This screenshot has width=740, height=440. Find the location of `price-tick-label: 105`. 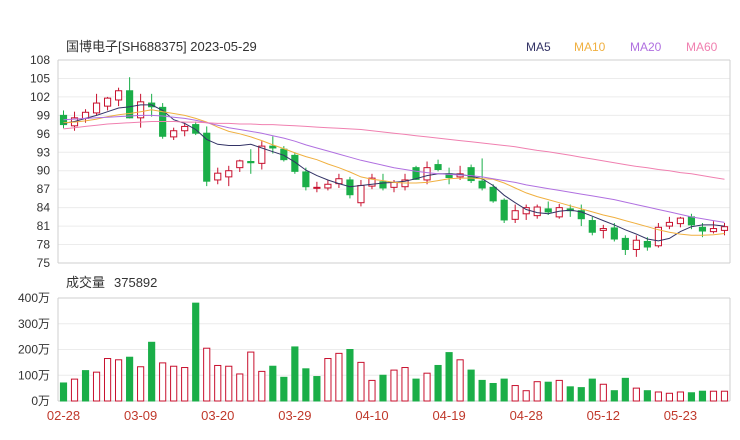

price-tick-label: 105 is located at coordinates (40, 78).